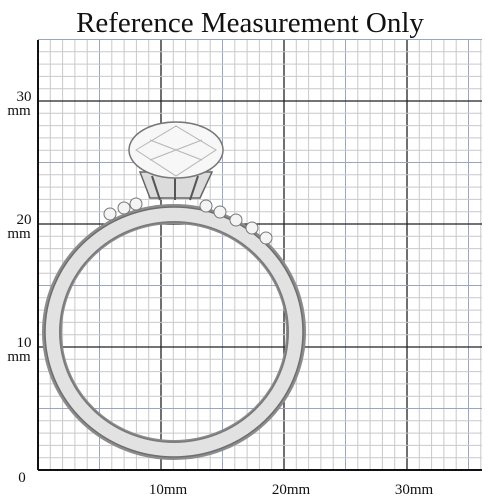 This screenshot has width=500, height=500. Describe the element at coordinates (414, 490) in the screenshot. I see `x-label: 30mm` at that location.